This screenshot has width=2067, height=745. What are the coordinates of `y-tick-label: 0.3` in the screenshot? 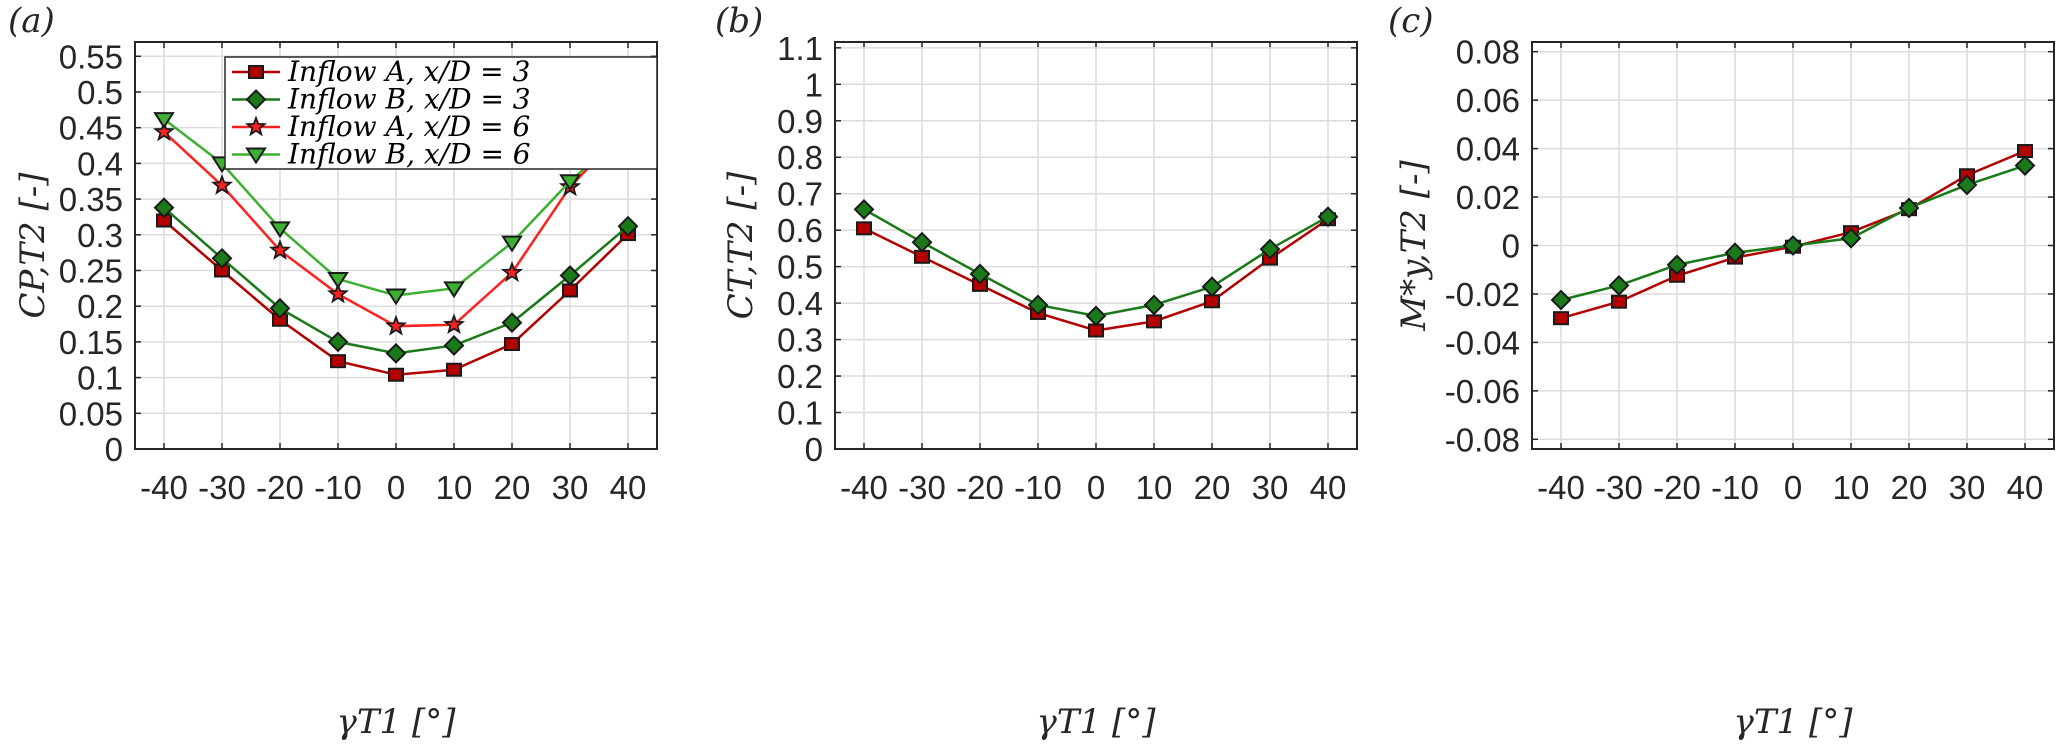 It's located at (800, 340).